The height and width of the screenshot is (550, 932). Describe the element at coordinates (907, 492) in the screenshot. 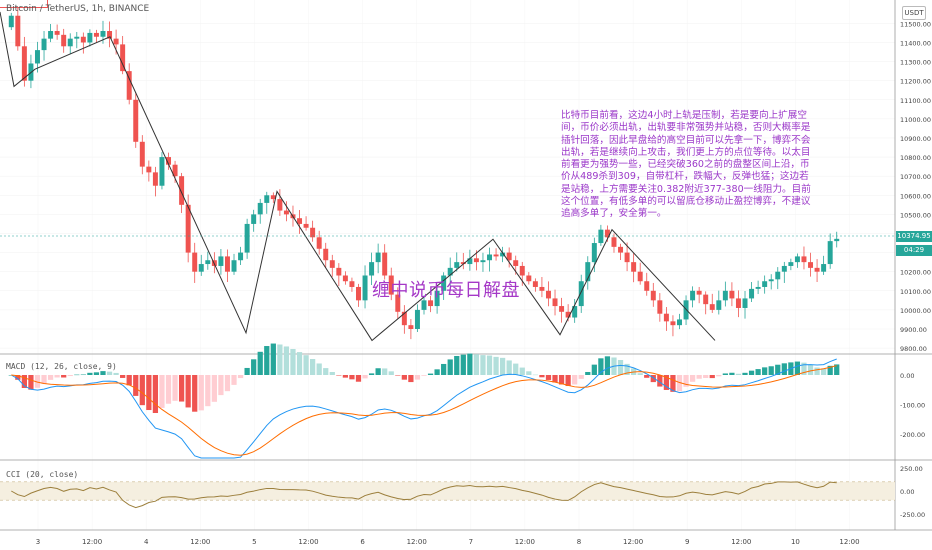

I see `cci-tick-label: 0.00` at that location.